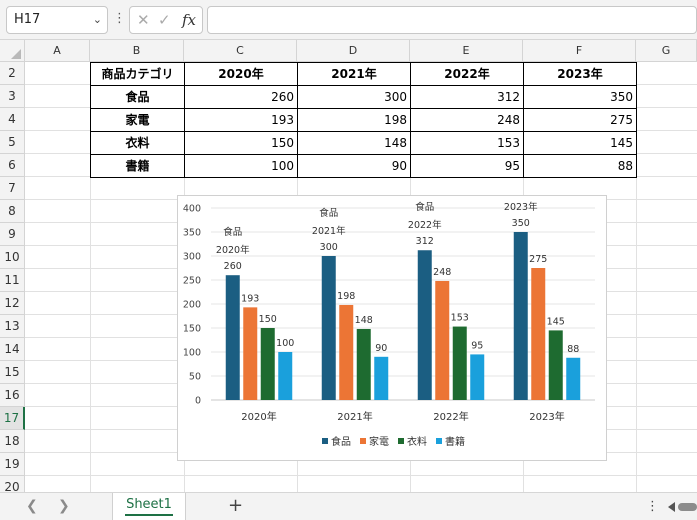 The image size is (697, 520). I want to click on annotation-series: 食品, so click(424, 207).